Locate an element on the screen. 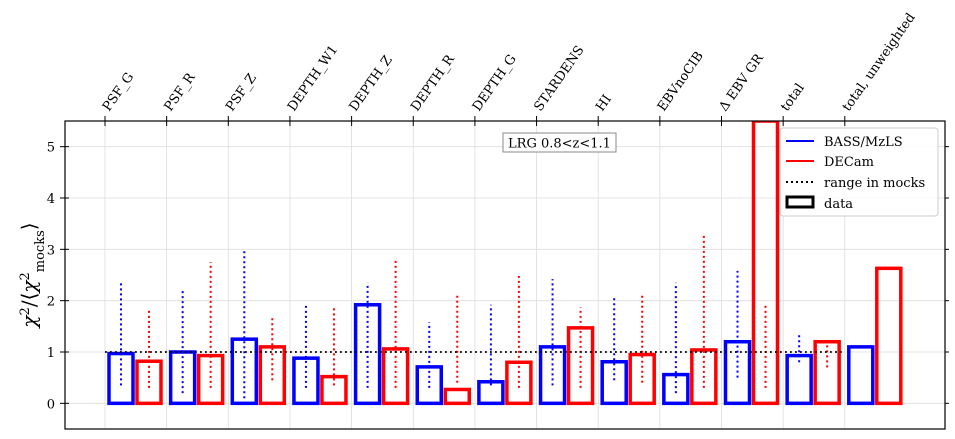 The width and height of the screenshot is (955, 439). bar-bass-mzls-psf-z is located at coordinates (244, 371).